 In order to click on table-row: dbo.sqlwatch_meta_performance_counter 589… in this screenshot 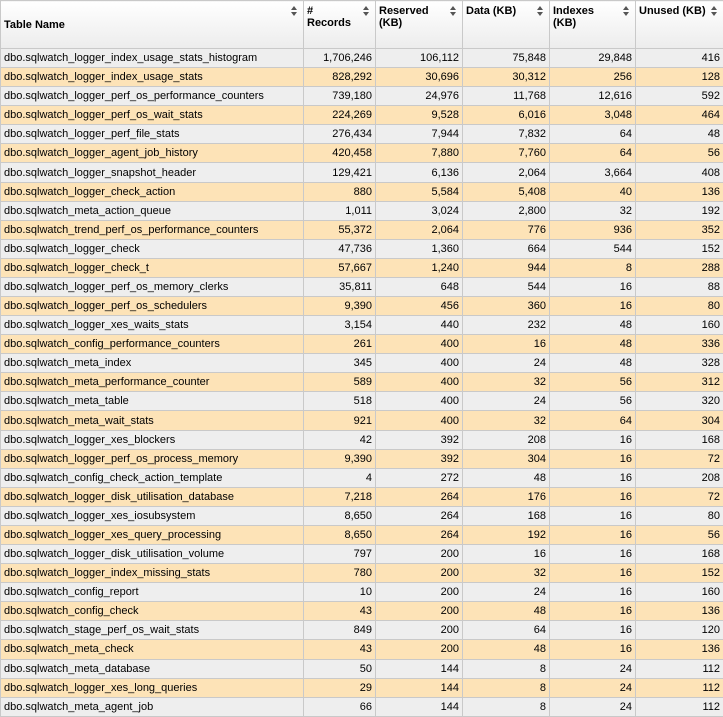, I will do `click(361, 382)`.